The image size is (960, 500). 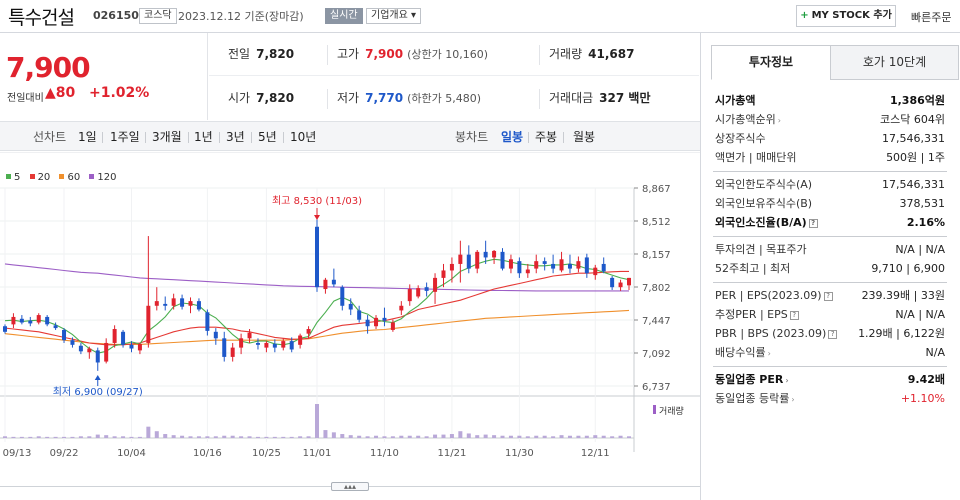 What do you see at coordinates (546, 137) in the screenshot?
I see `candle-weekly: 주봉` at bounding box center [546, 137].